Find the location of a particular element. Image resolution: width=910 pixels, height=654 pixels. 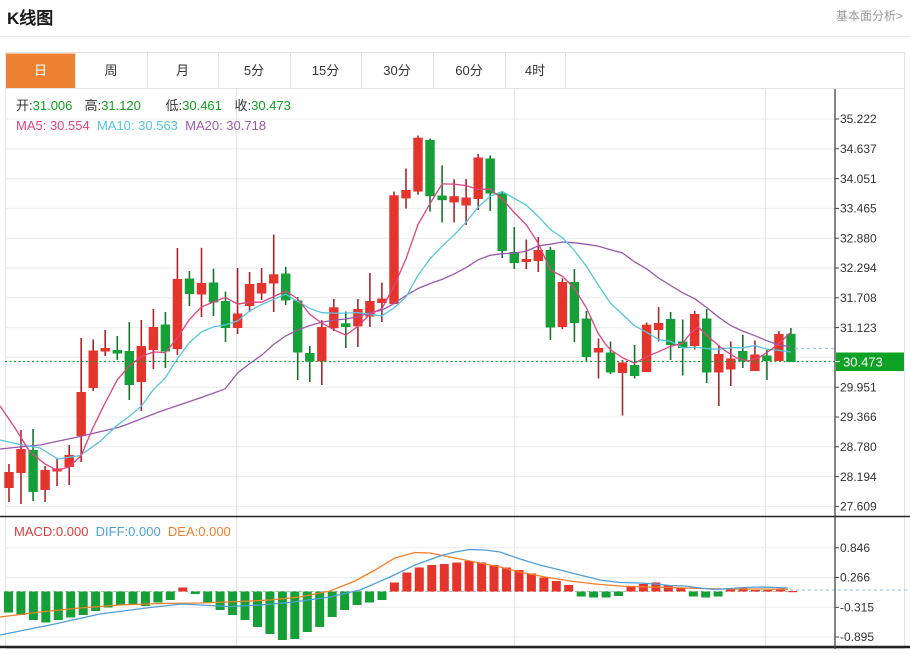

svg-text: 31.708 is located at coordinates (858, 298).